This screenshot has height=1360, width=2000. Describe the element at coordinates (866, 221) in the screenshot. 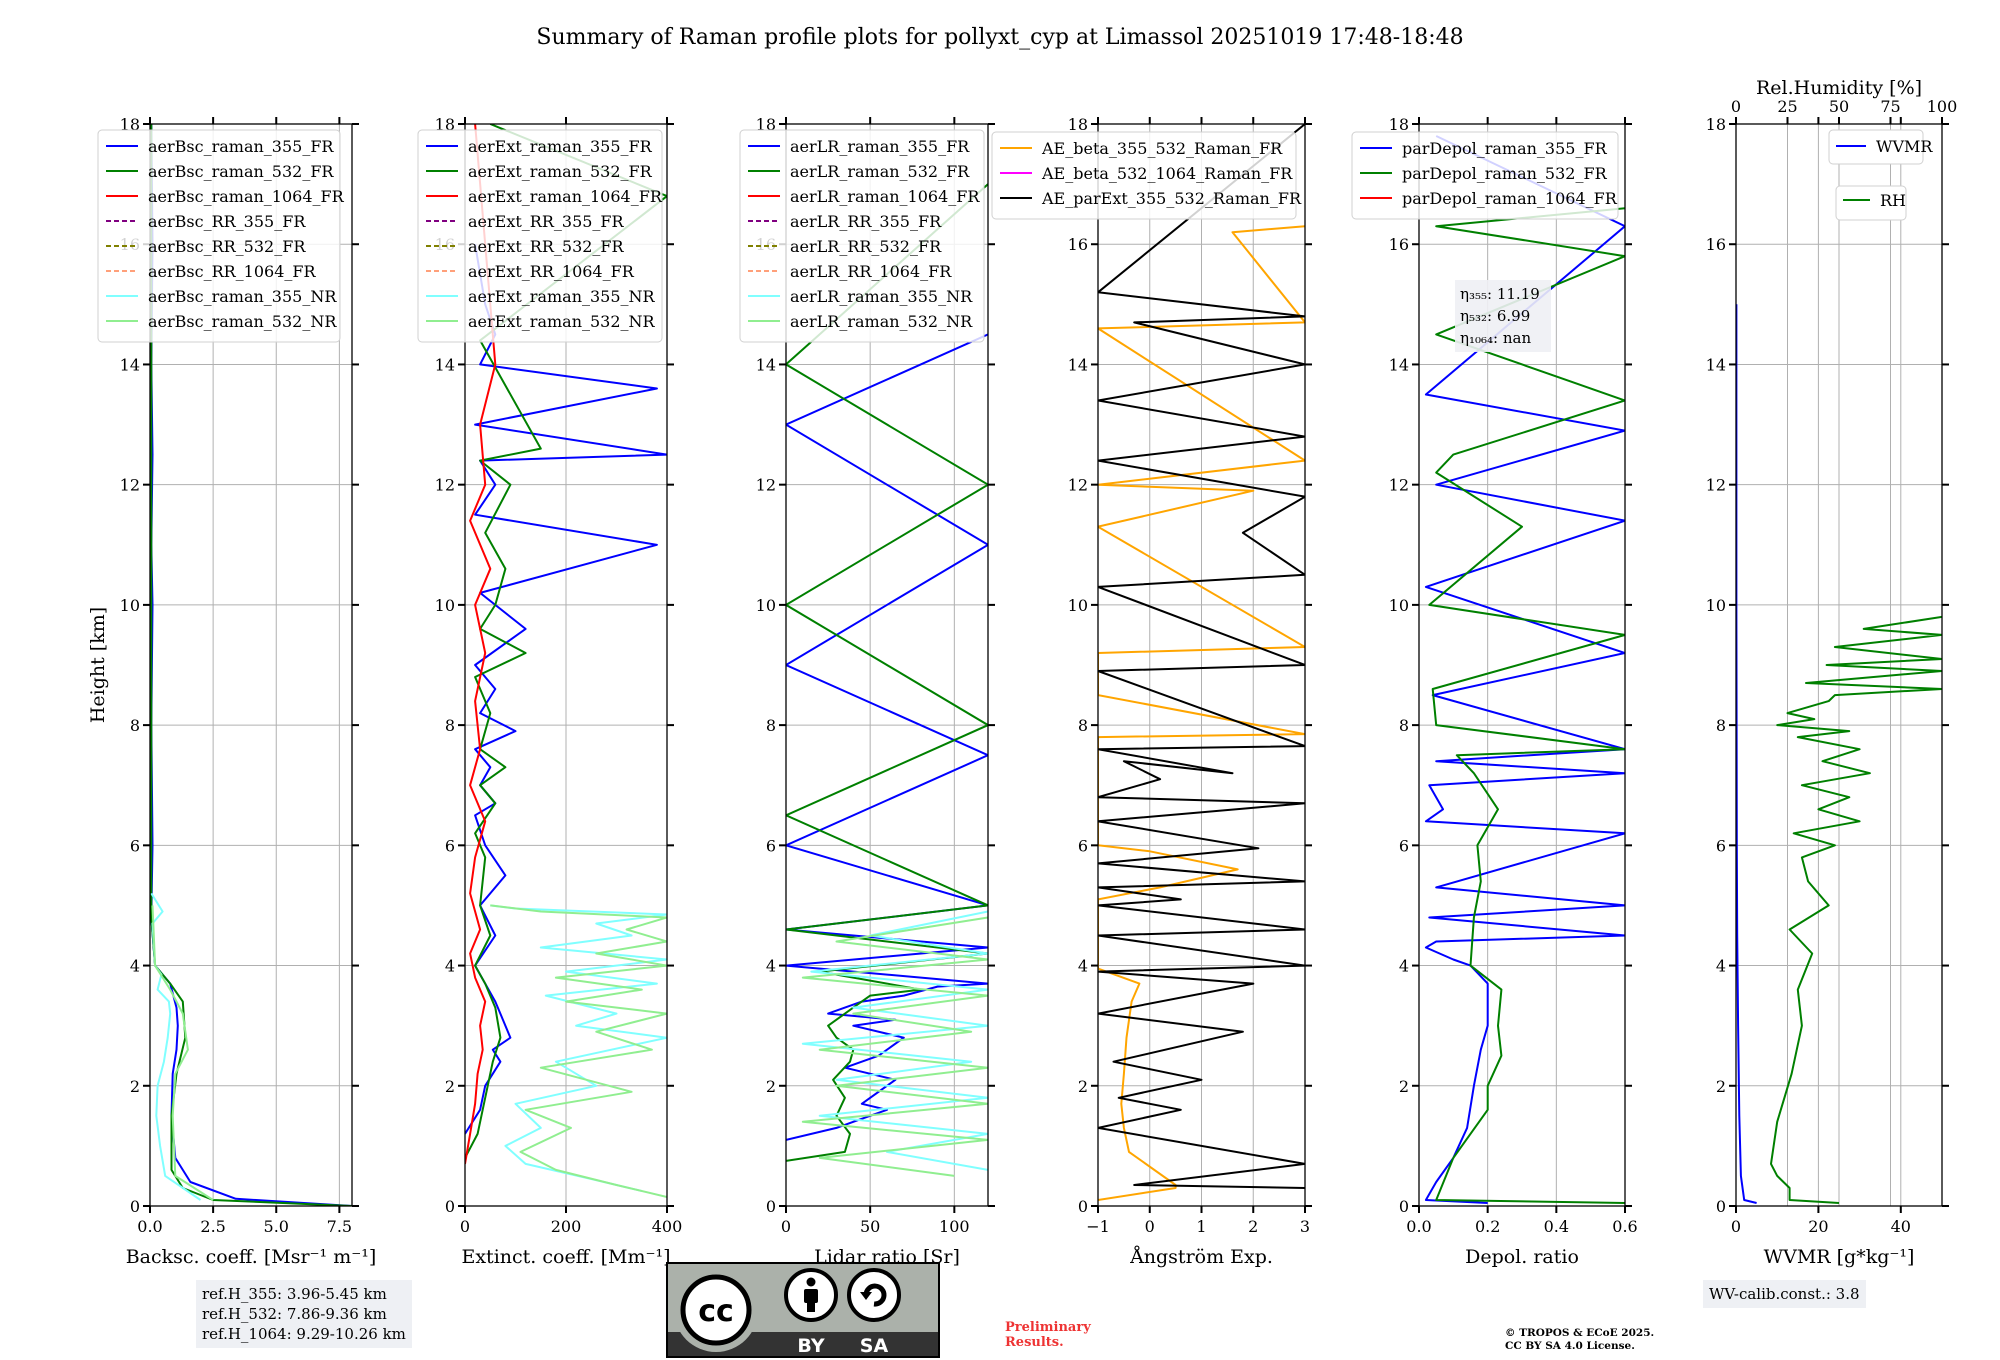

I see `legend-entry: aerLR_RR_355_FR` at that location.